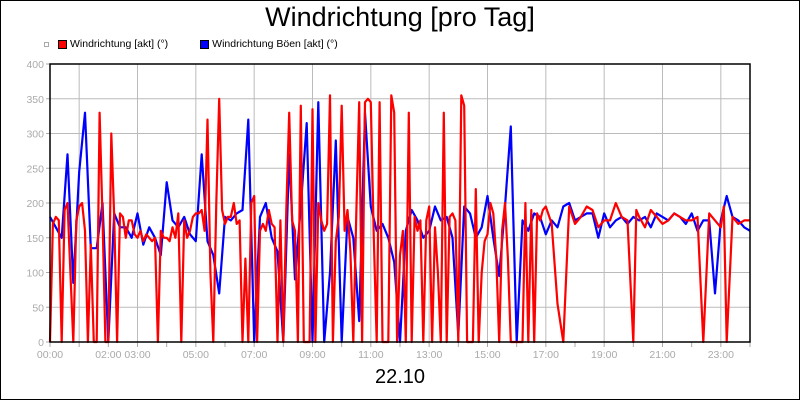 Image resolution: width=800 pixels, height=400 pixels. I want to click on x-tick-label: 03:00, so click(137, 355).